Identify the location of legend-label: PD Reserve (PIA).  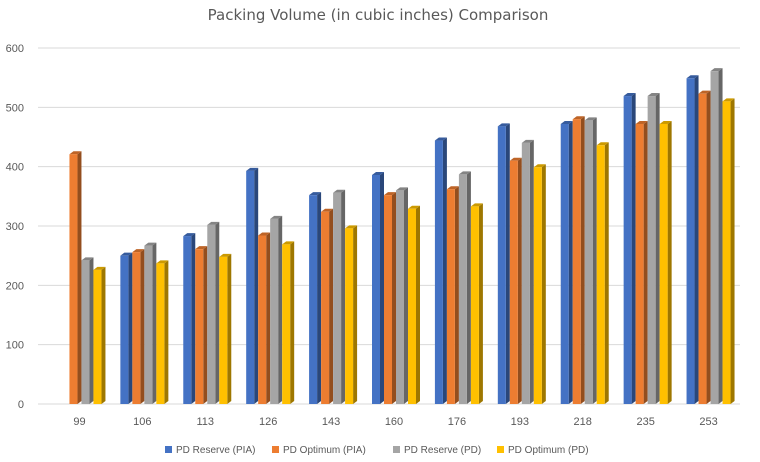
(215, 450).